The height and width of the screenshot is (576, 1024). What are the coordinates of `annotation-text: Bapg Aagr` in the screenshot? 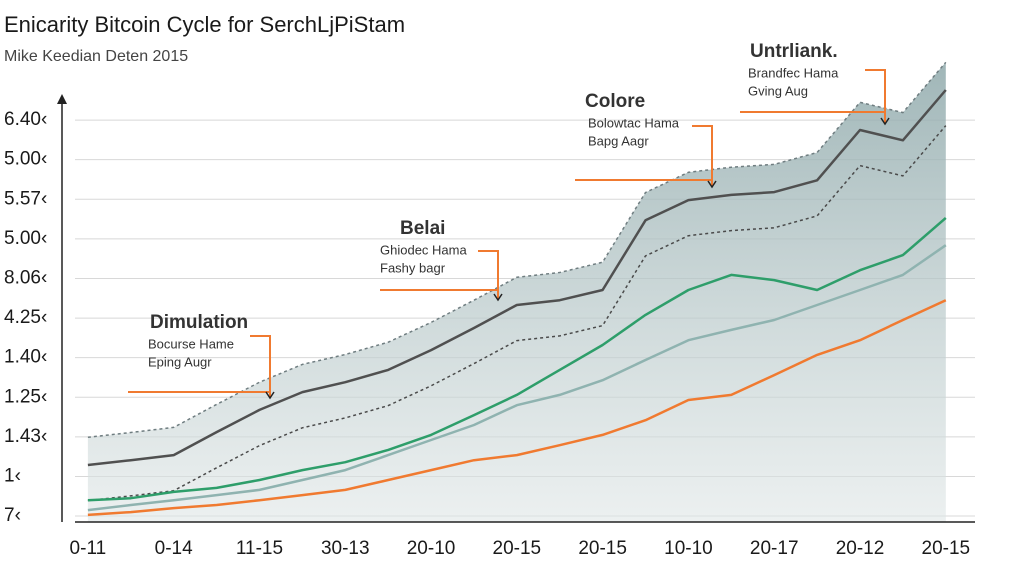 It's located at (618, 140).